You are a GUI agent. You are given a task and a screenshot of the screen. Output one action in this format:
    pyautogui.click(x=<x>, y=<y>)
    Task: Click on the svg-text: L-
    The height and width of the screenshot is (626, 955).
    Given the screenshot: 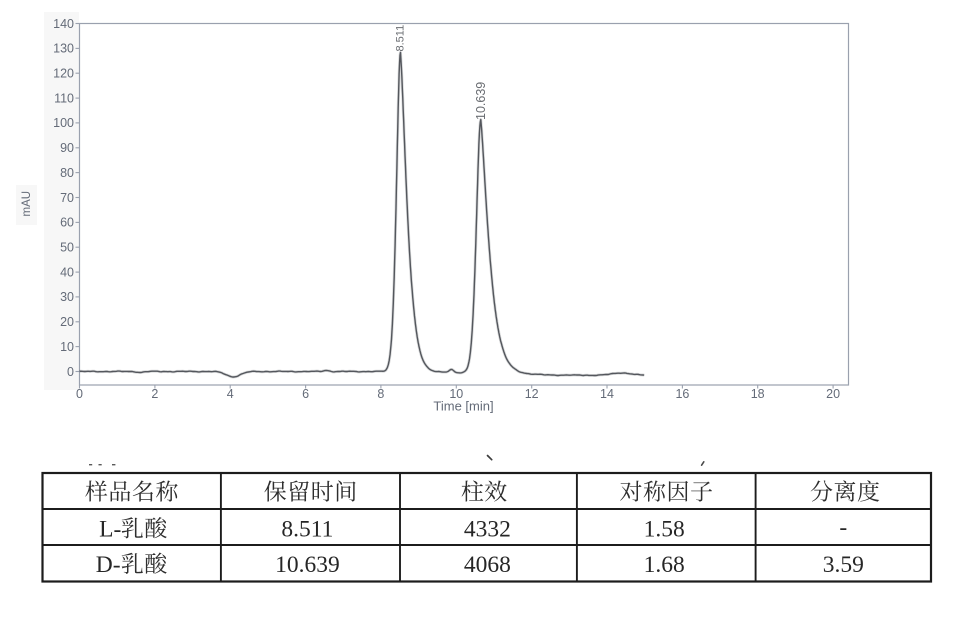 What is the action you would take?
    pyautogui.click(x=110, y=530)
    